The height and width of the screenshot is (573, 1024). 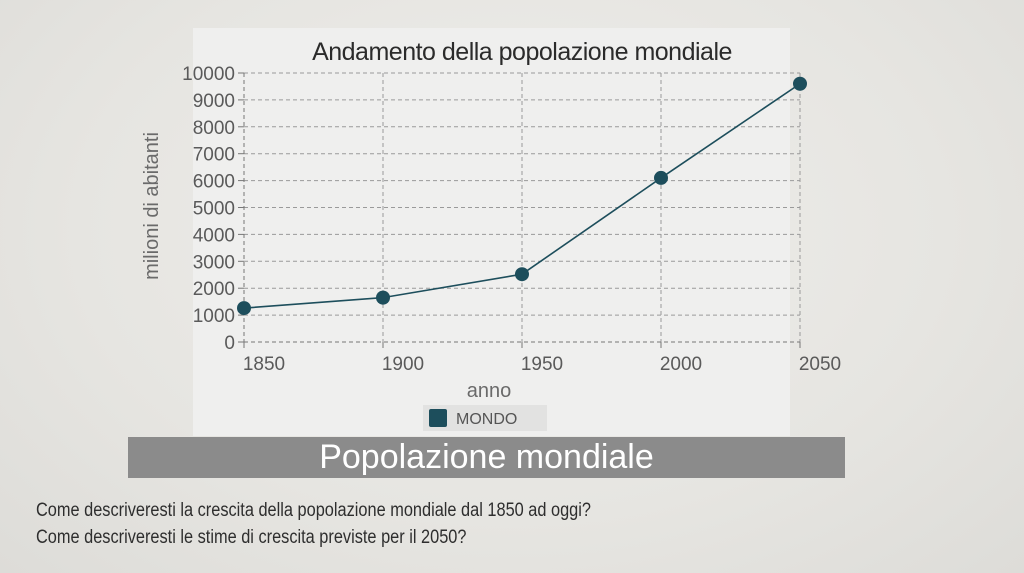 I want to click on data-point-1900, so click(x=383, y=297).